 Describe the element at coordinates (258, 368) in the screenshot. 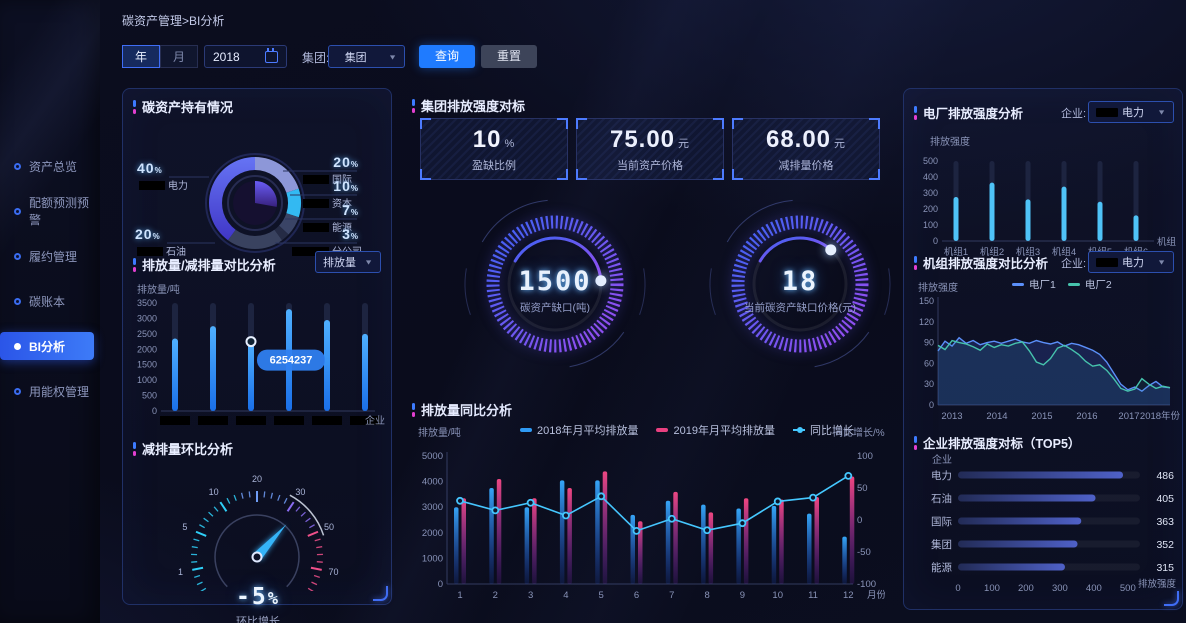

I see `emission-compare-chart: 0 500 1000 1500 2000 2500 3000 3500 企业 6254237` at that location.